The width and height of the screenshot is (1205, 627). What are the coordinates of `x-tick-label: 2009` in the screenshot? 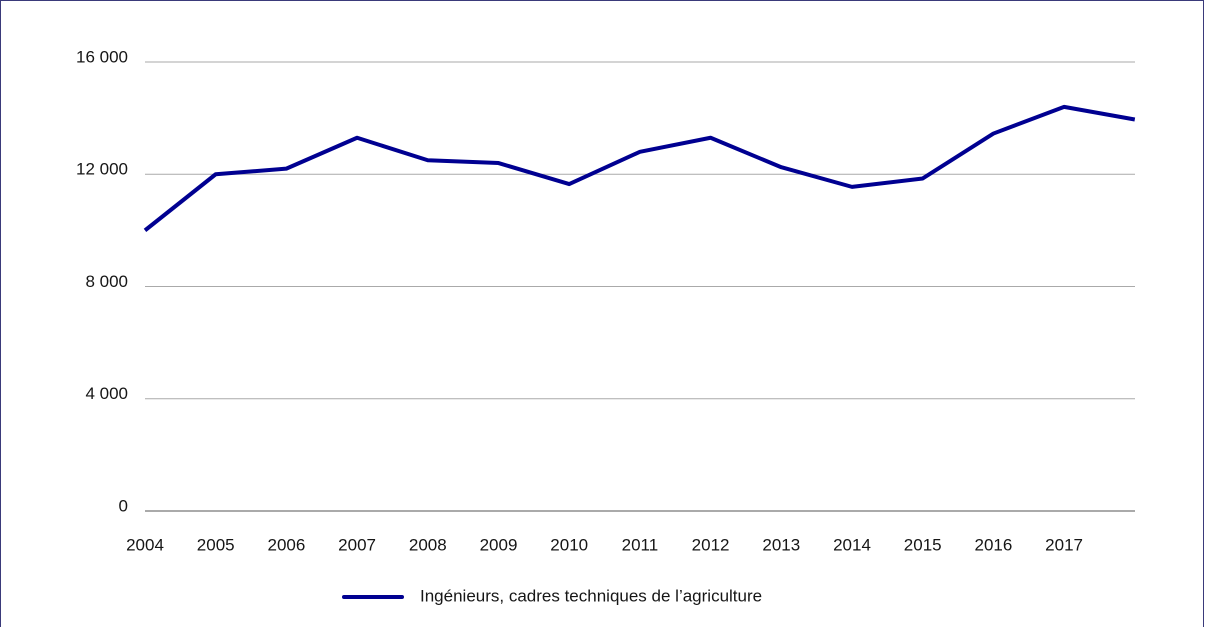 It's located at (499, 544).